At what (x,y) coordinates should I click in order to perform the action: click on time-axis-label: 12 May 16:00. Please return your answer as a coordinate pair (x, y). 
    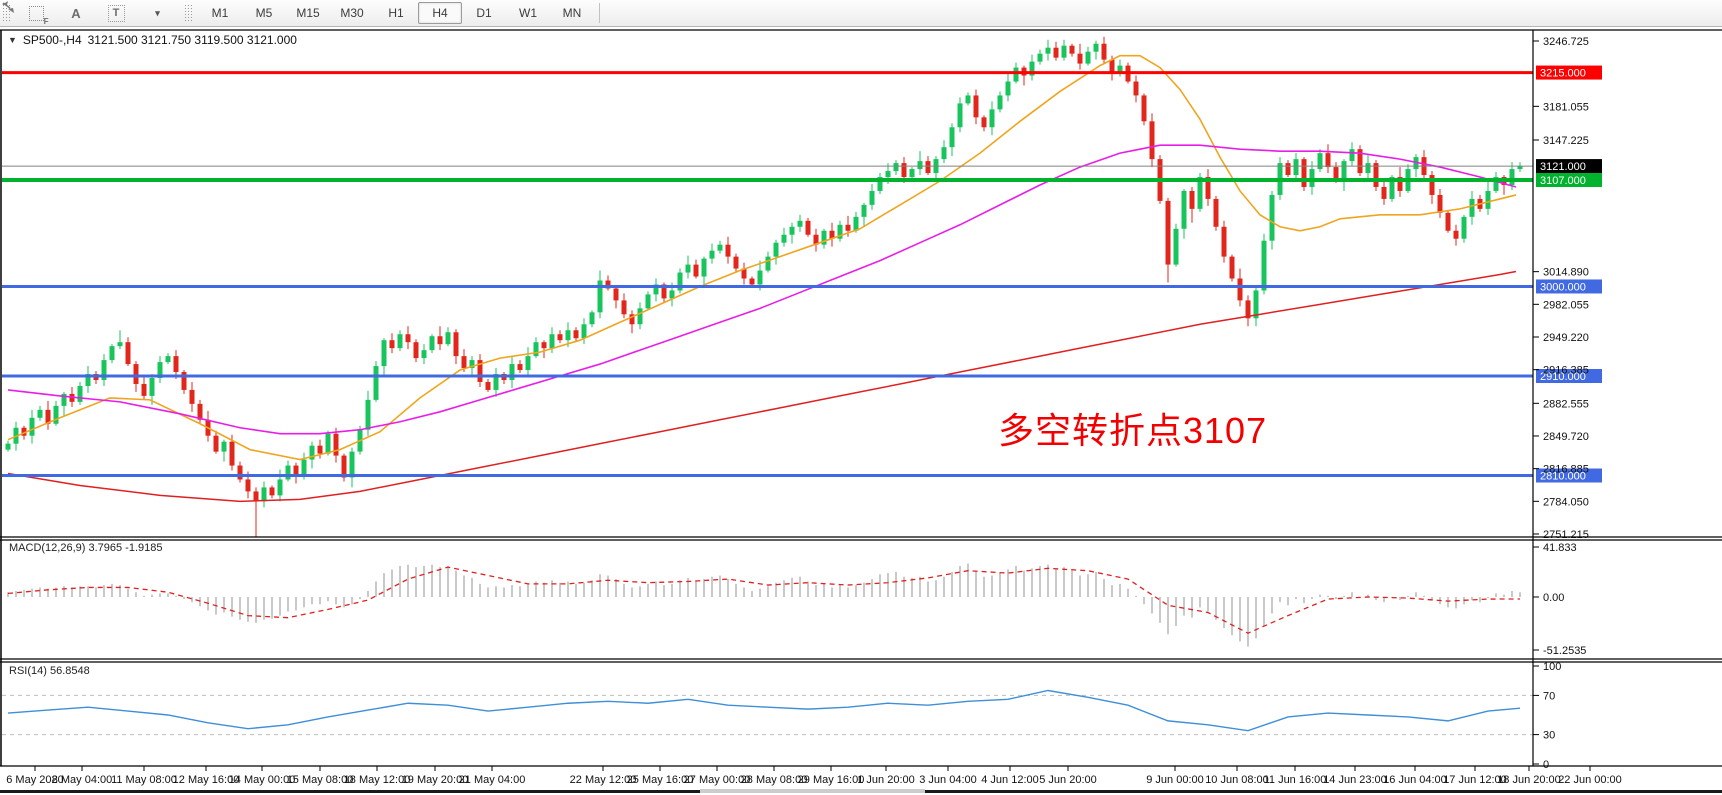
    Looking at the image, I should click on (206, 780).